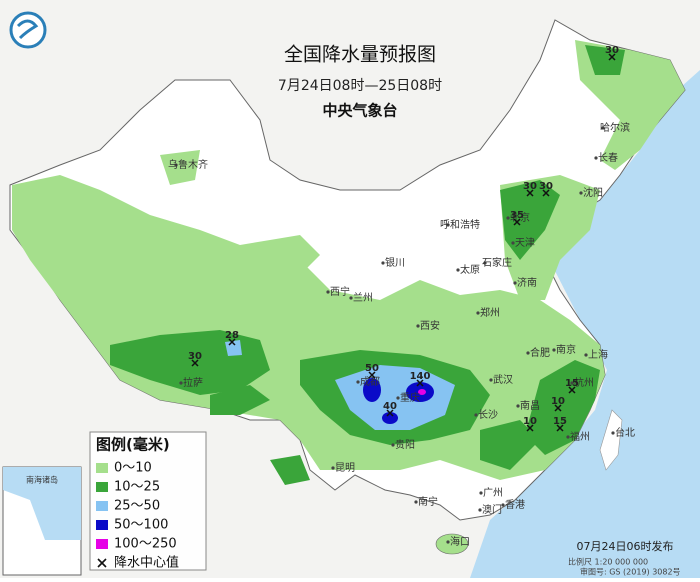  I want to click on center-value: 40, so click(390, 406).